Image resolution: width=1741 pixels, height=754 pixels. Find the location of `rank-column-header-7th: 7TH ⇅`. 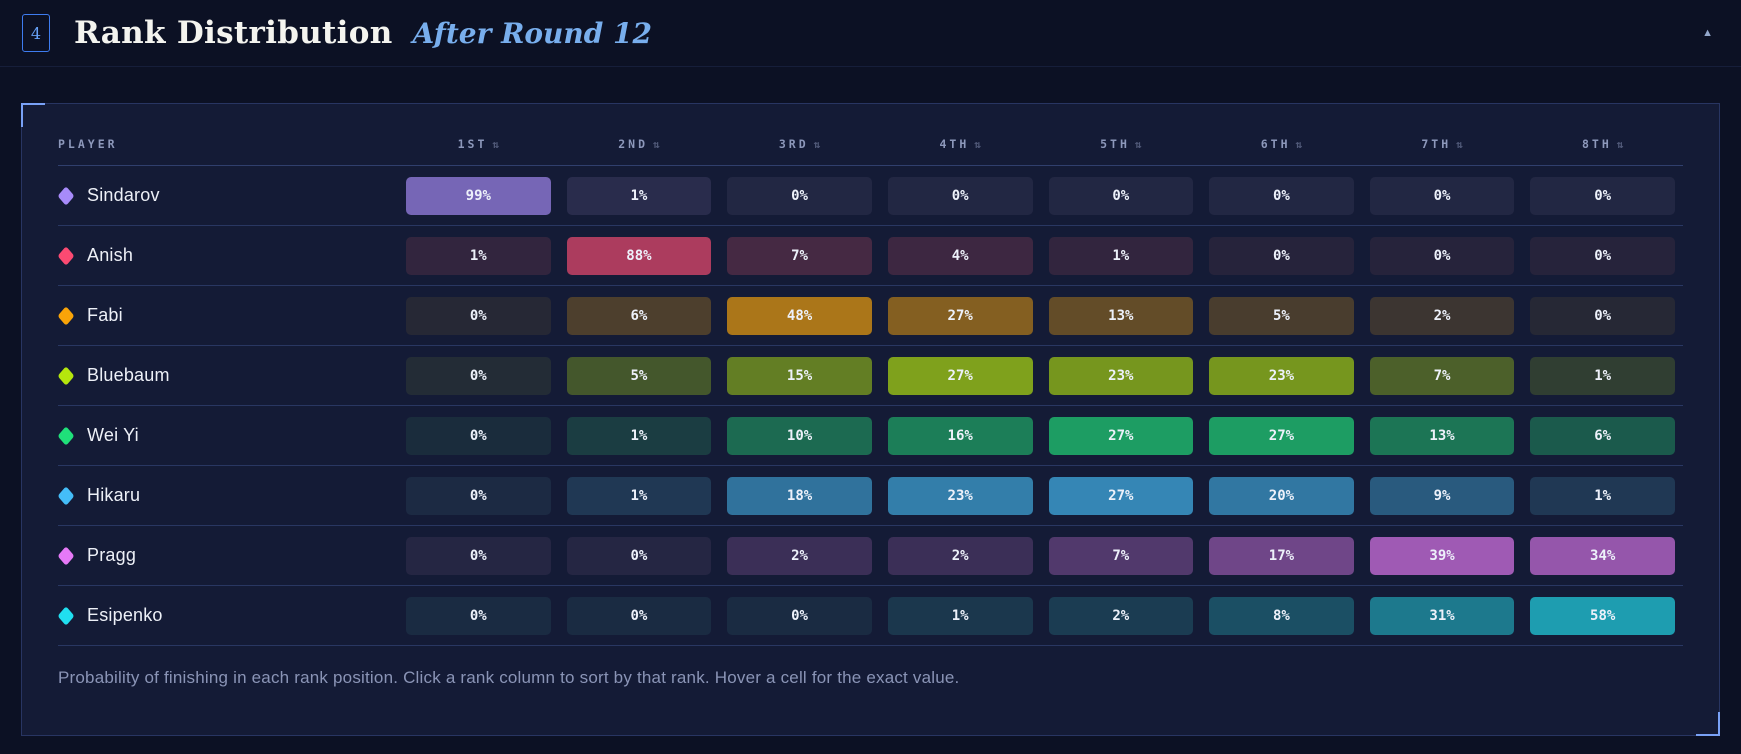

rank-column-header-7th: 7TH ⇅ is located at coordinates (1442, 144).